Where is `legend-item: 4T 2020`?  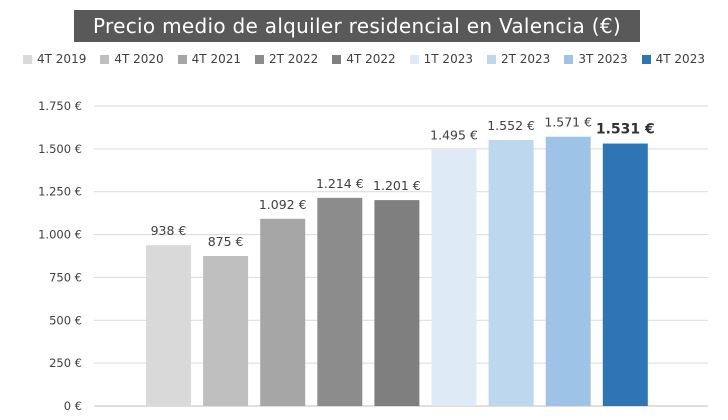
legend-item: 4T 2020 is located at coordinates (132, 59).